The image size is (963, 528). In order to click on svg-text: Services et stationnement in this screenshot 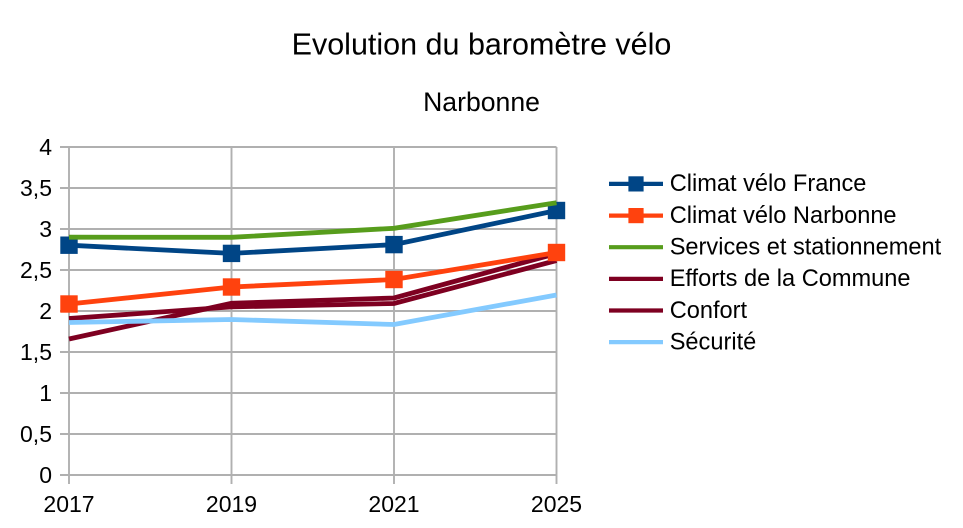, I will do `click(806, 248)`.